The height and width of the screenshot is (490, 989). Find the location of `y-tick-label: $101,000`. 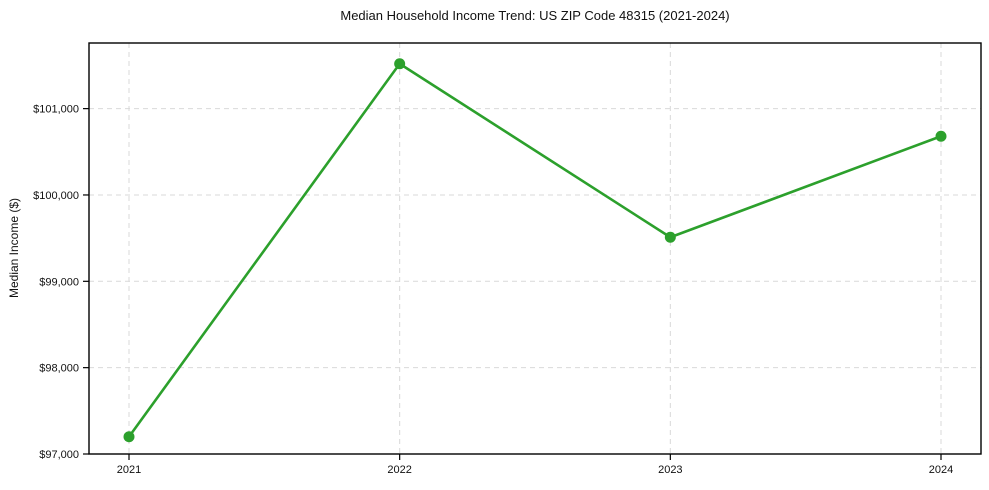

y-tick-label: $101,000 is located at coordinates (56, 110).